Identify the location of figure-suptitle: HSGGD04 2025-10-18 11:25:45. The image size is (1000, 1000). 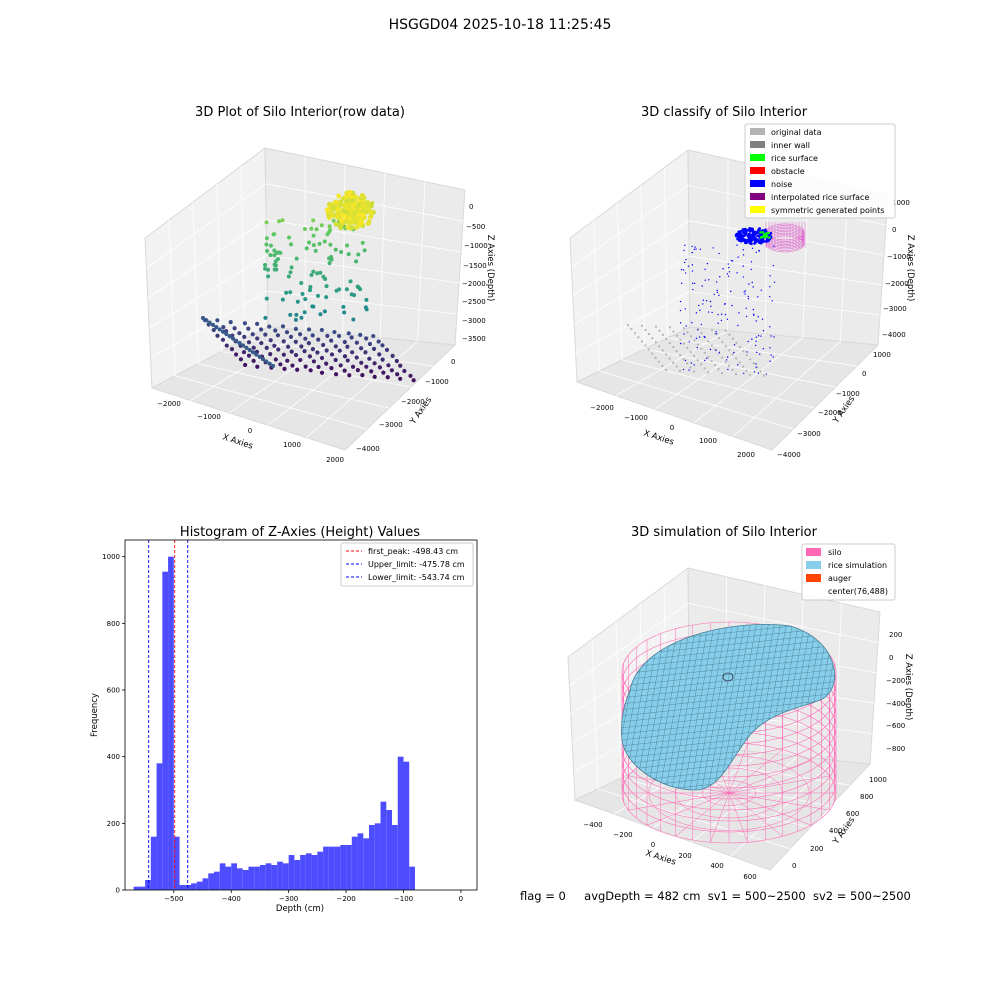
(500, 25).